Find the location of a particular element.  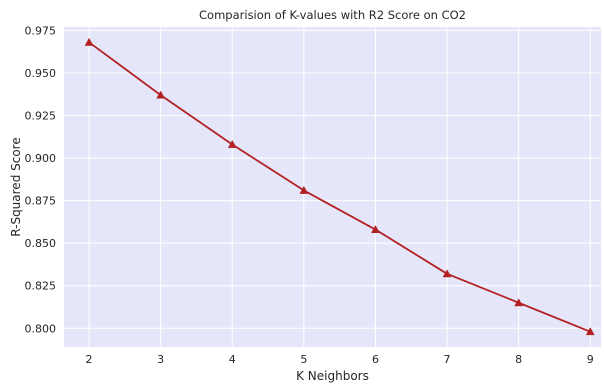

y-tick-label: 0.950 is located at coordinates (41, 73).